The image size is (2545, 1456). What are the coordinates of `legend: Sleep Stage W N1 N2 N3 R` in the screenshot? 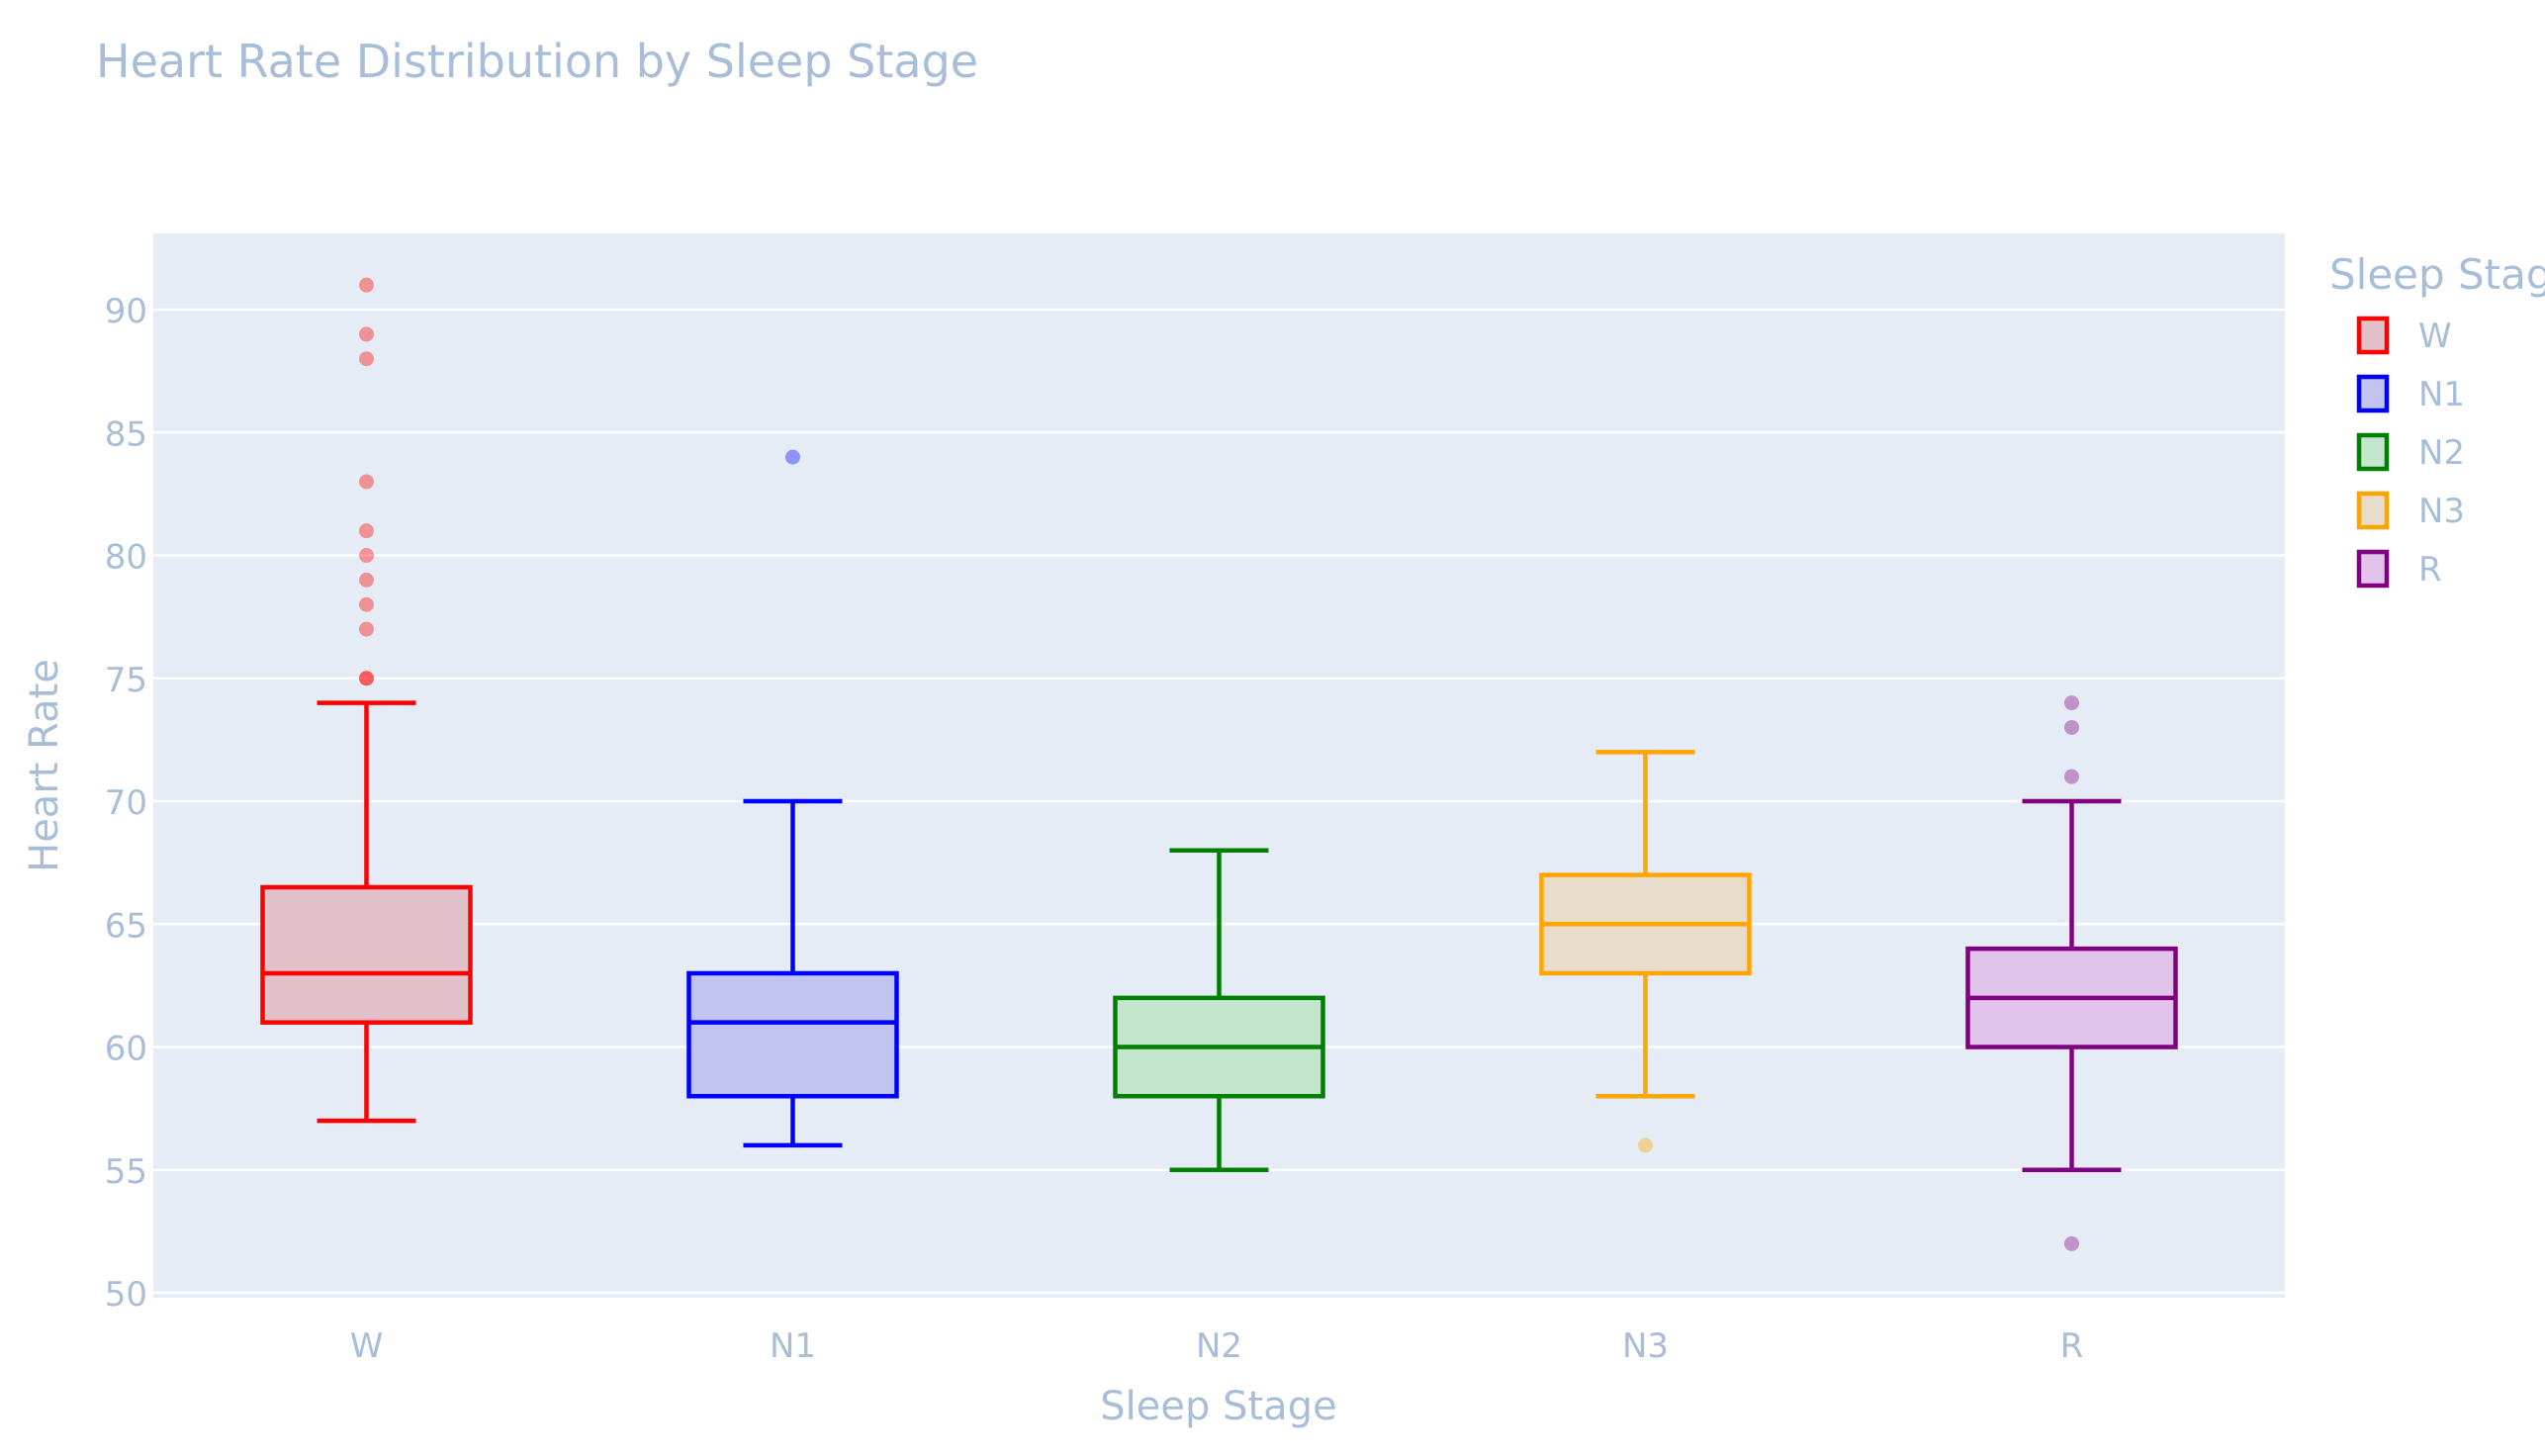 It's located at (2437, 420).